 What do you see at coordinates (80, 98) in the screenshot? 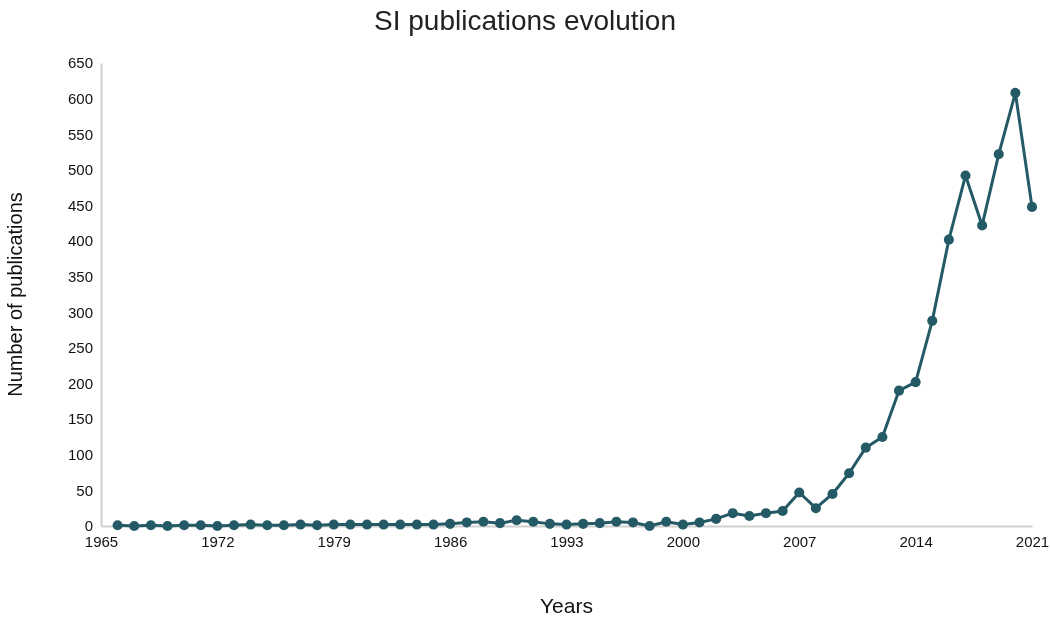
I see `y-tick-label: 600` at bounding box center [80, 98].